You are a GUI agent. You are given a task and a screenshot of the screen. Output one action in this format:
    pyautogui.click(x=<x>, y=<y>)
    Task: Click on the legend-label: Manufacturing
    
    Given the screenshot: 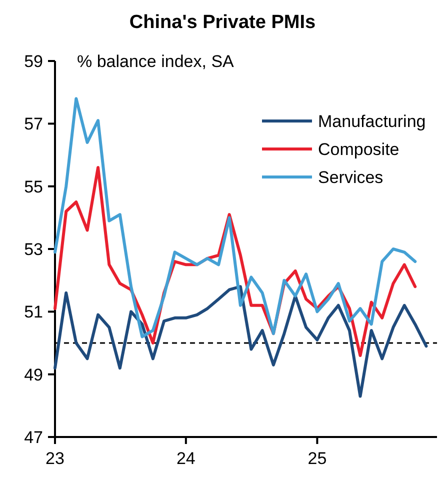 What is the action you would take?
    pyautogui.click(x=372, y=121)
    